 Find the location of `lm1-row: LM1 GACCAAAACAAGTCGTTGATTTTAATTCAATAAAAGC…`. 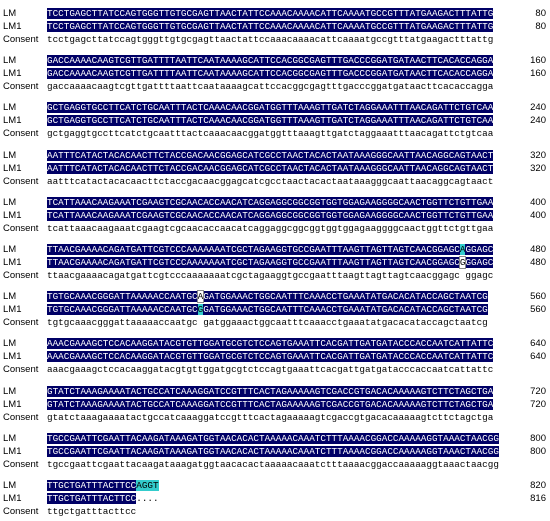

lm1-row: LM1 GACCAAAACAAGTCGTTGATTTTAATTCAATAAAAGC… is located at coordinates (275, 74).